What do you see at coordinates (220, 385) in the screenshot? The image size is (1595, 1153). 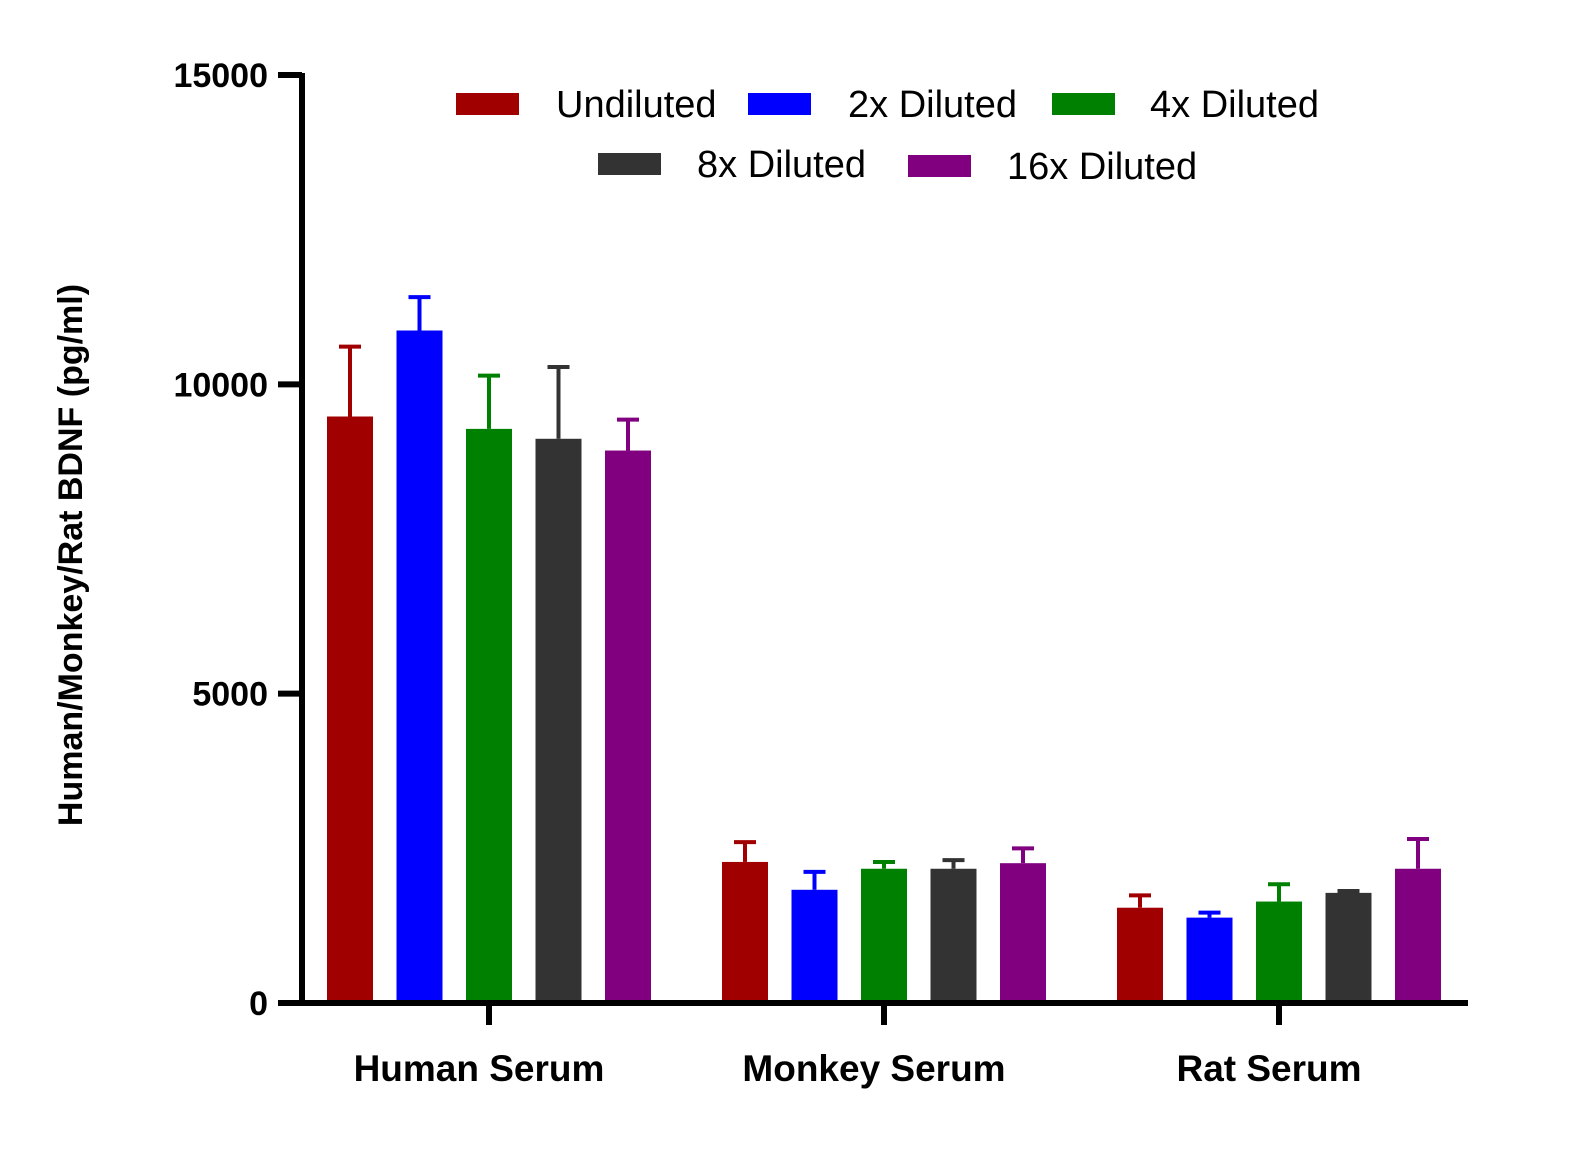 I see `y-tick-label-2: 10000` at bounding box center [220, 385].